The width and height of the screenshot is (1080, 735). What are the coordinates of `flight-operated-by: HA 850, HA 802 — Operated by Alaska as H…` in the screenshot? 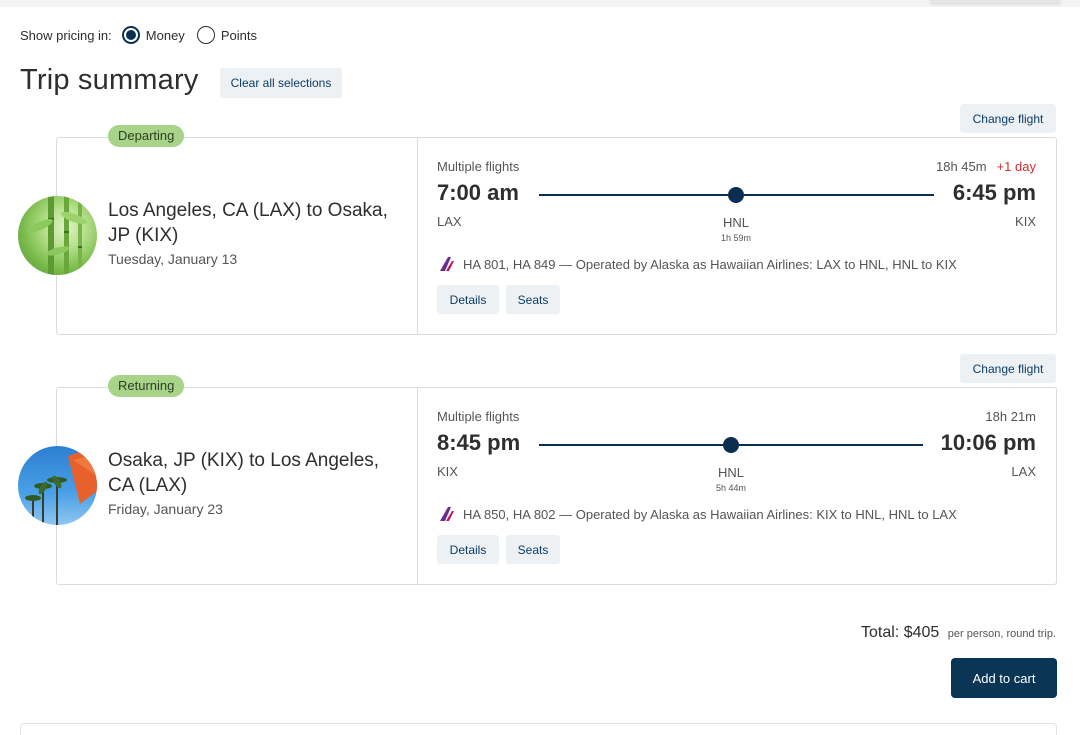 It's located at (710, 514).